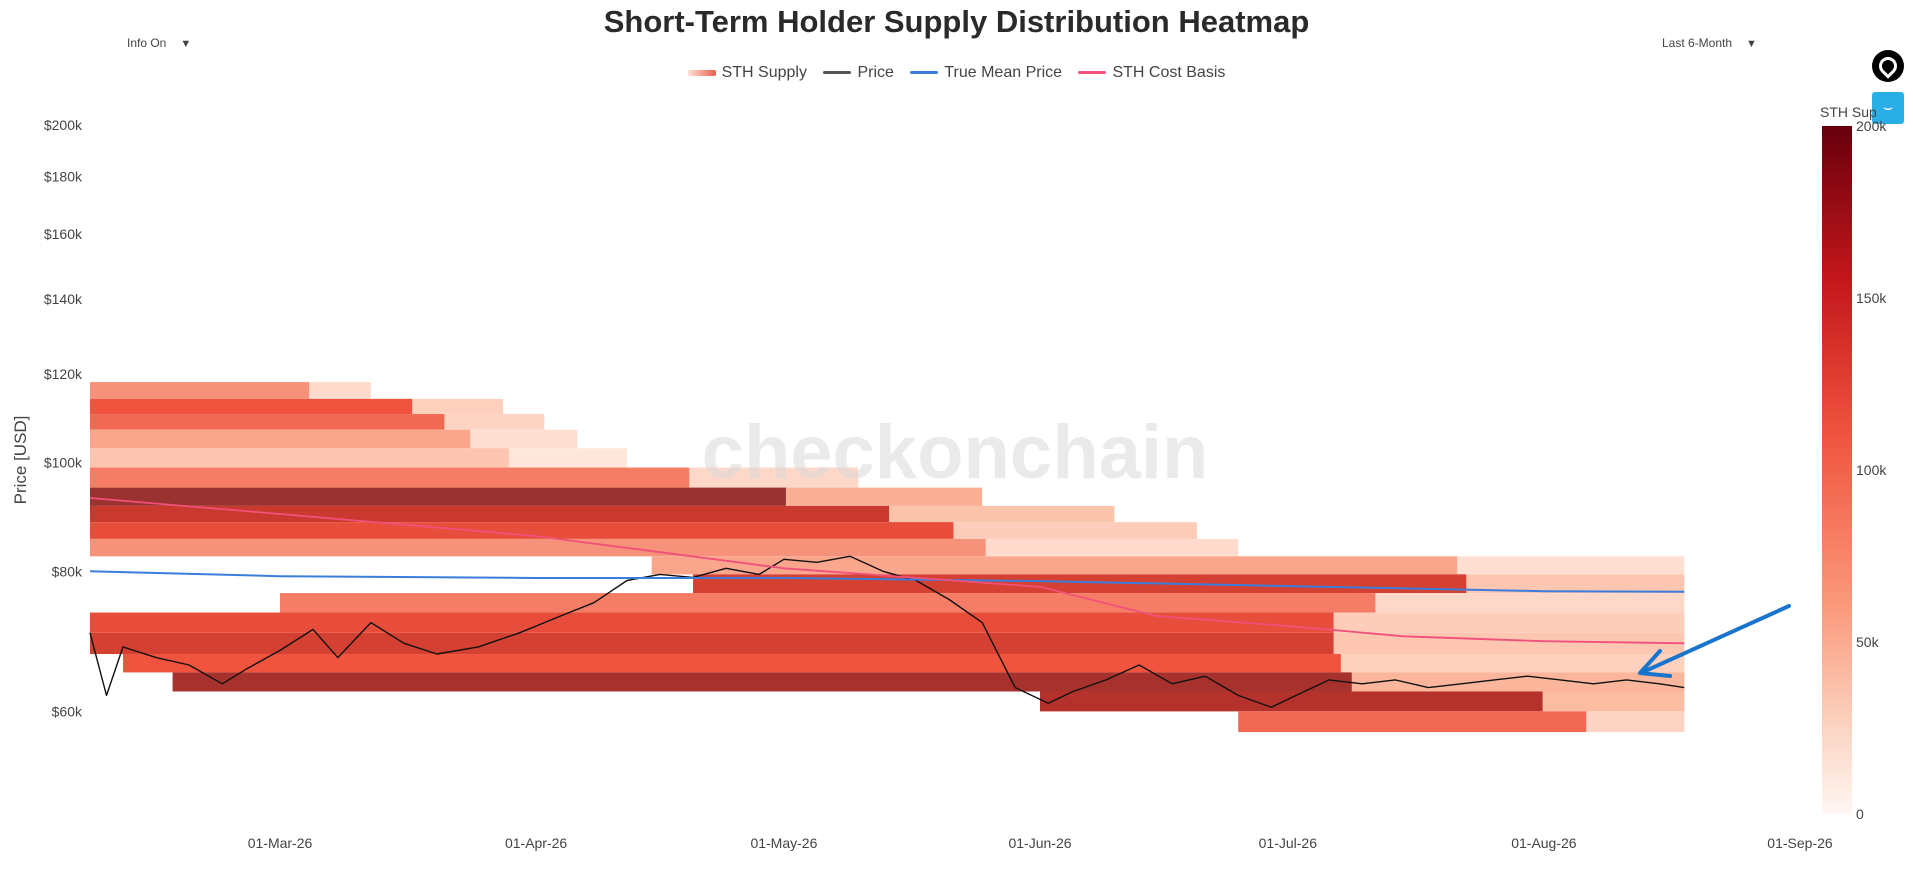  Describe the element at coordinates (1848, 112) in the screenshot. I see `colorbar-title: STH Supply` at that location.